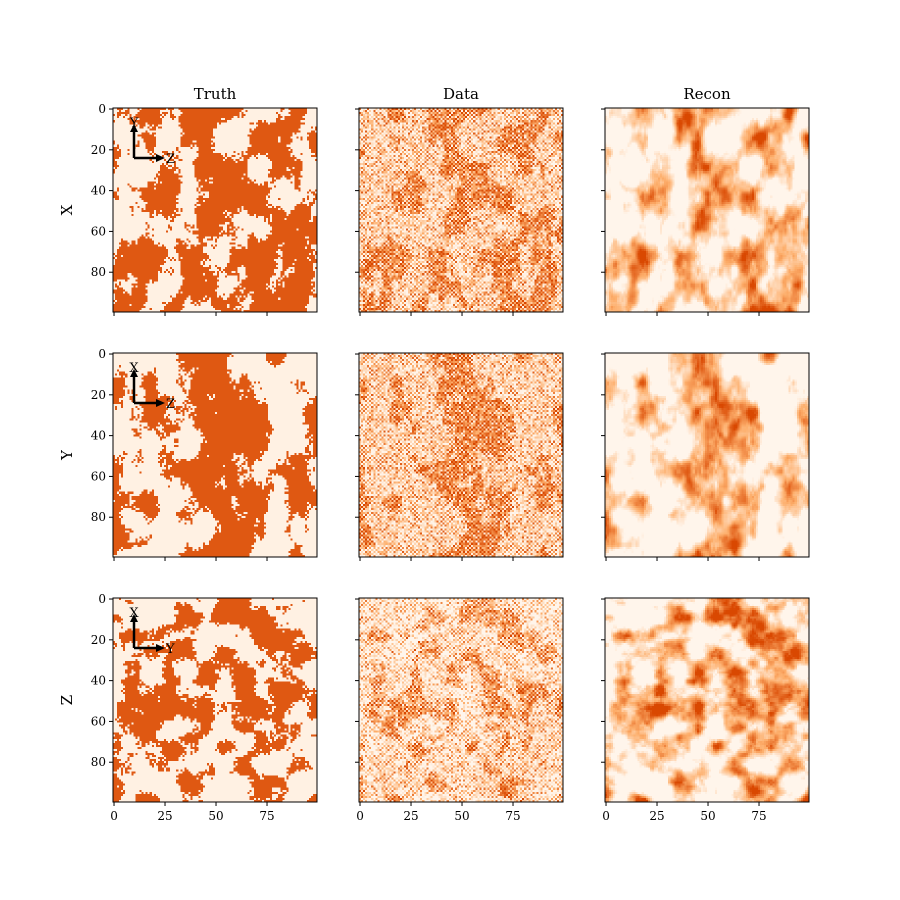 The image size is (900, 900). I want to click on column-title-recon: Recon, so click(707, 94).